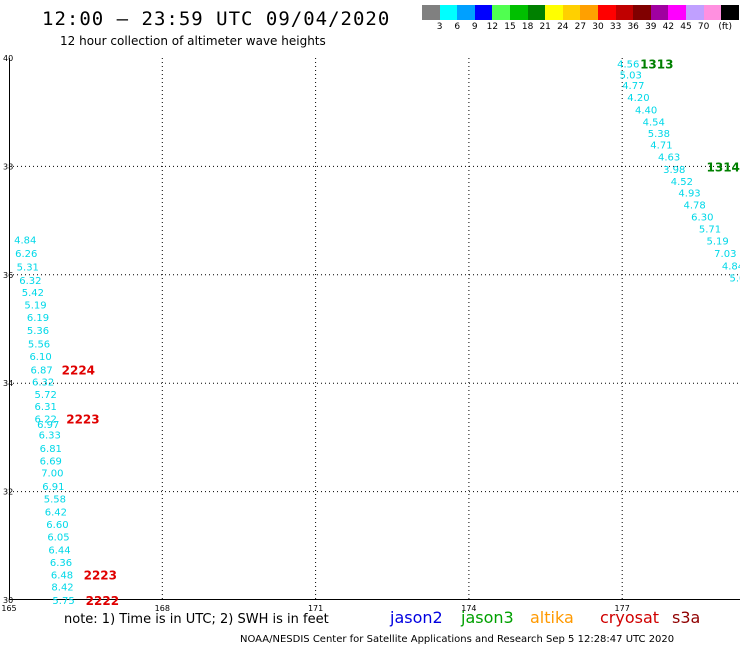 The image size is (740, 650). Describe the element at coordinates (622, 608) in the screenshot. I see `lon-tick-label: 177` at that location.